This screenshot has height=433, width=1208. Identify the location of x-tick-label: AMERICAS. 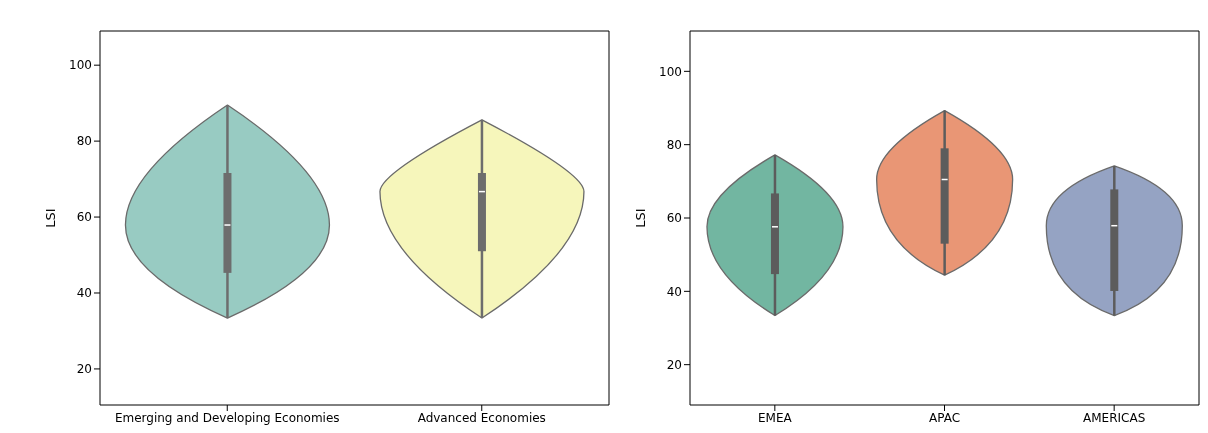
(1114, 417).